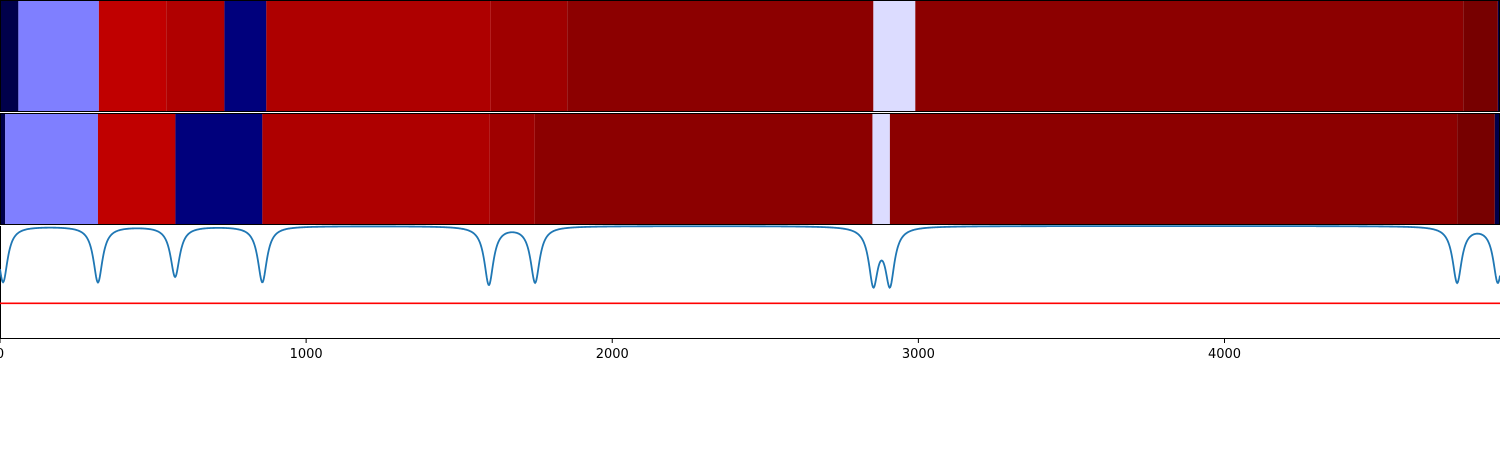  I want to click on x-tick-label: 0, so click(2, 354).